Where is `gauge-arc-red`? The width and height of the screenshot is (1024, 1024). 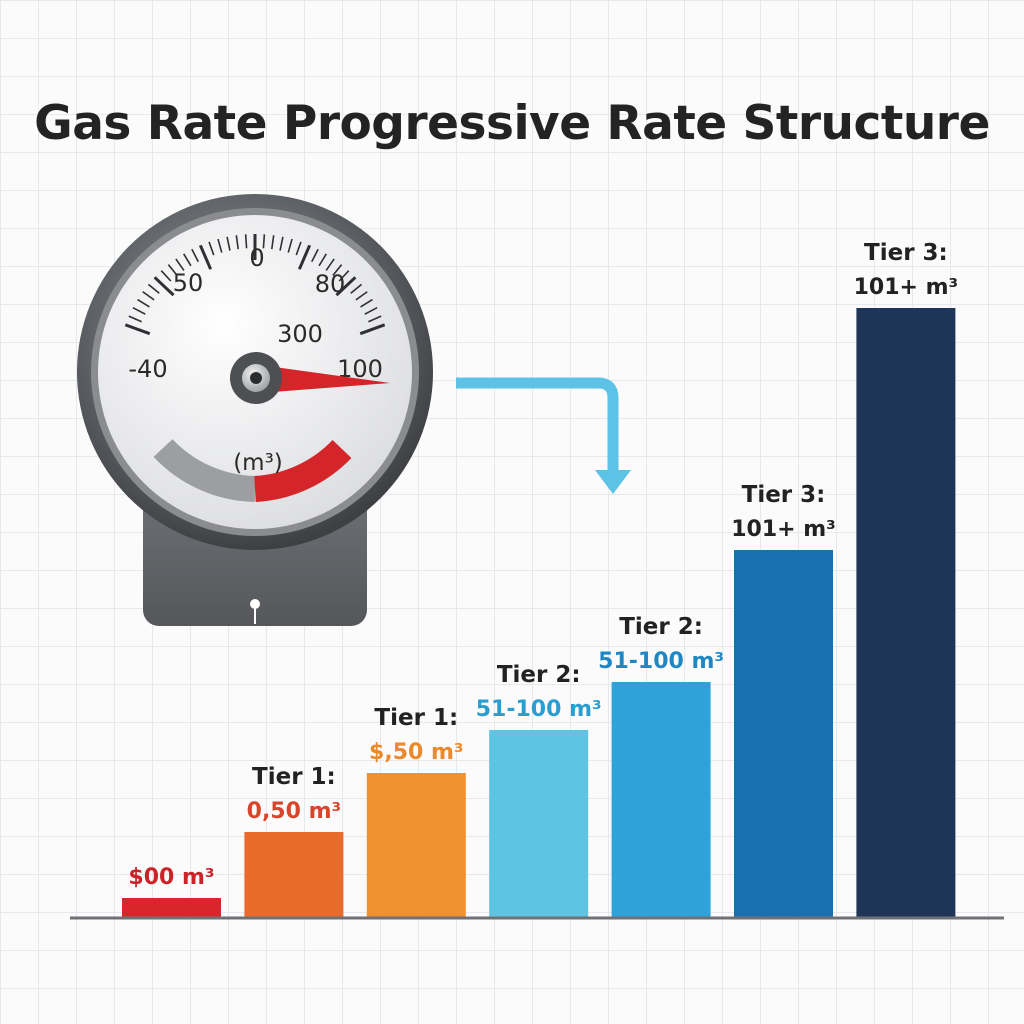
gauge-arc-red is located at coordinates (302, 470).